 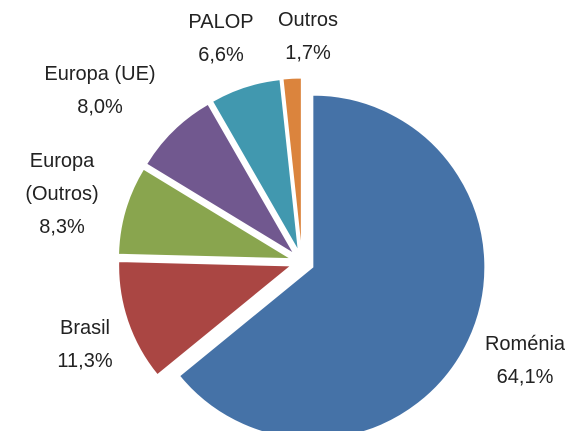 What do you see at coordinates (100, 91) in the screenshot?
I see `slice-label: Europa (UE) 8,0%` at bounding box center [100, 91].